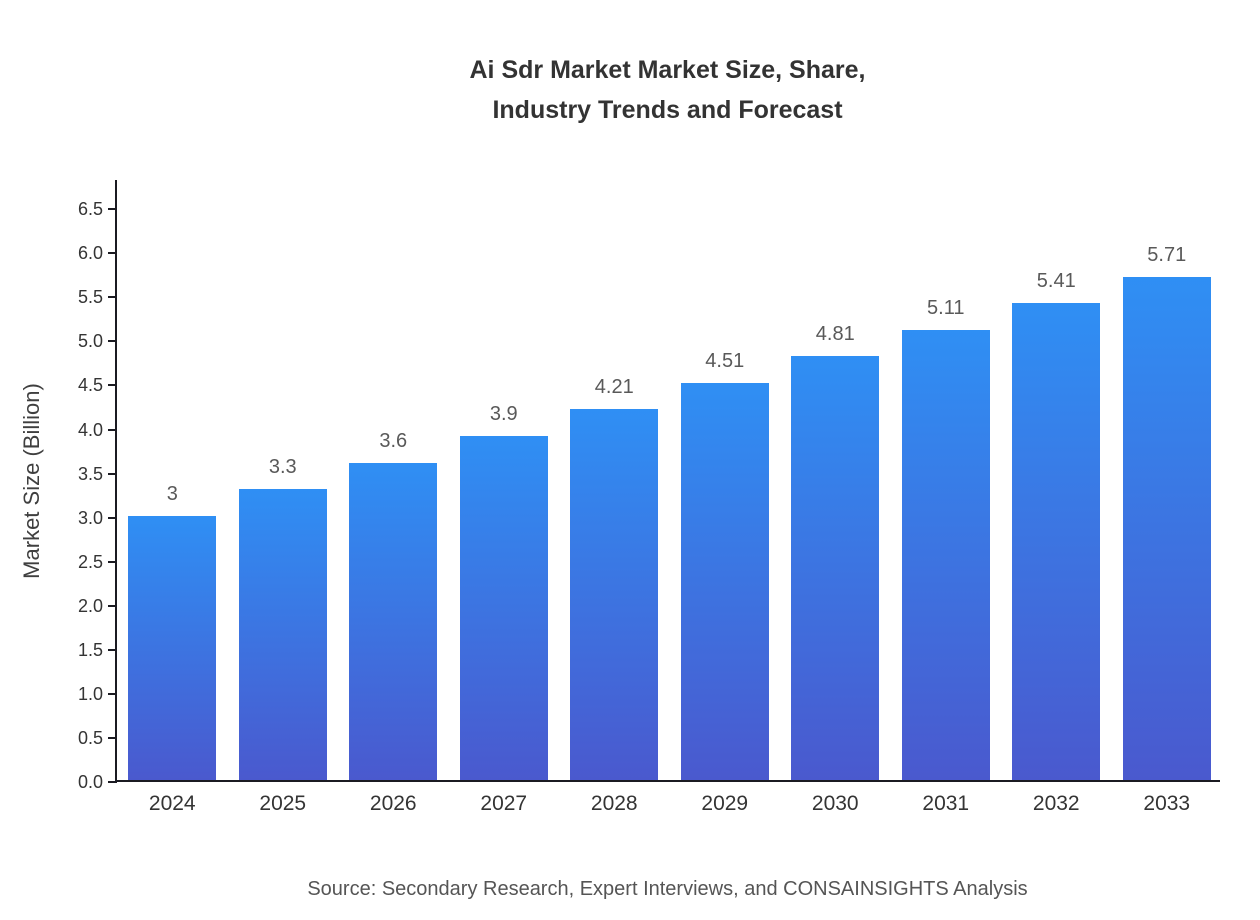 The image size is (1260, 920). What do you see at coordinates (90, 693) in the screenshot?
I see `y-tick-label: 1.0` at bounding box center [90, 693].